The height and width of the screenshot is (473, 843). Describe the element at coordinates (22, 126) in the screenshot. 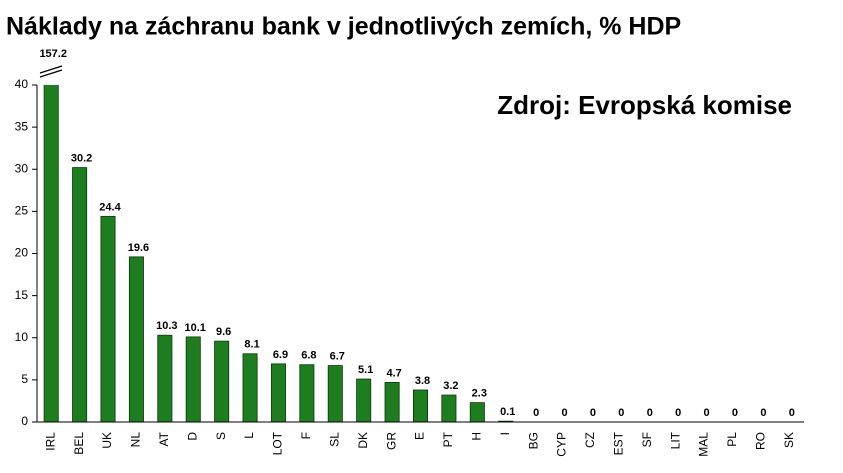

I see `y-tick-label: 35` at that location.